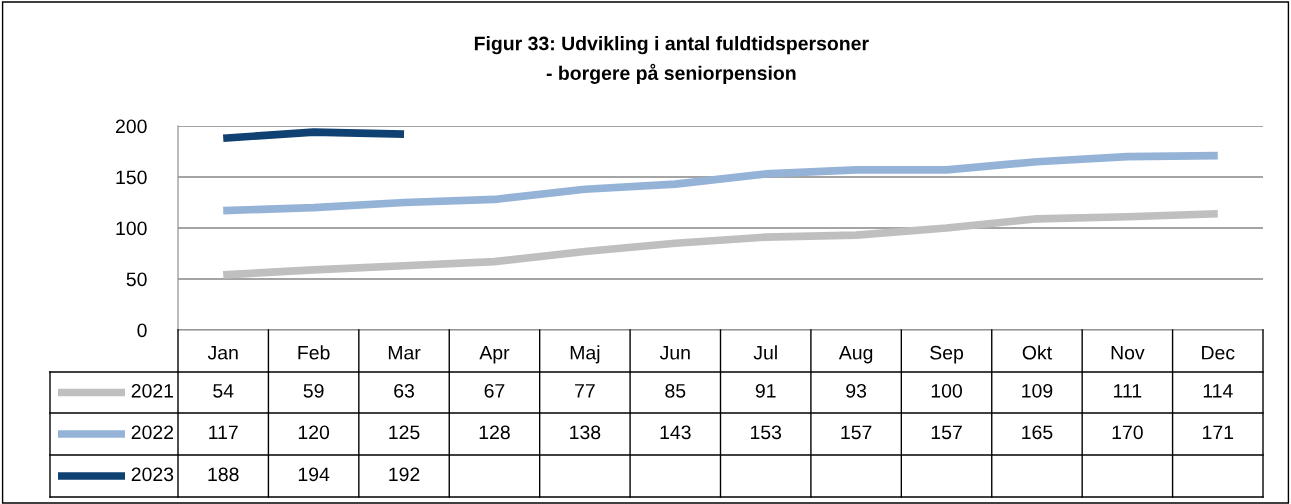  What do you see at coordinates (223, 432) in the screenshot?
I see `data-label: 117` at bounding box center [223, 432].